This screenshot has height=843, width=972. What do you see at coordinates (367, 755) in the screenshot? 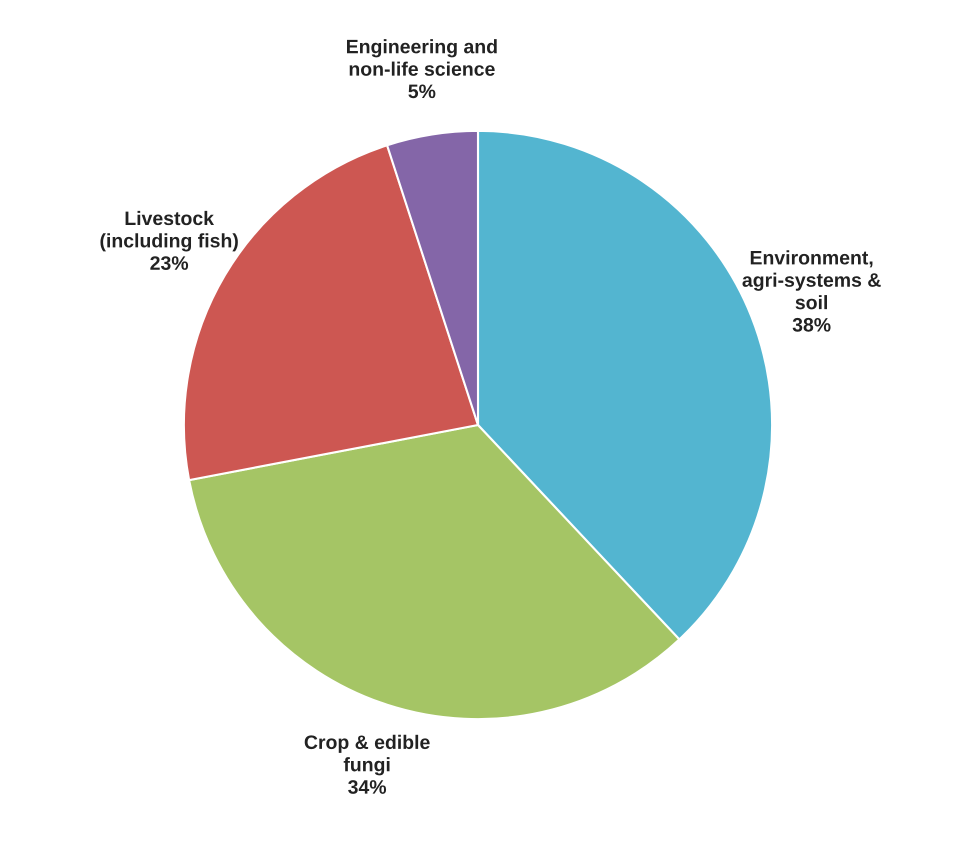
I see `slice-label: Crop & edible fungi` at bounding box center [367, 755].